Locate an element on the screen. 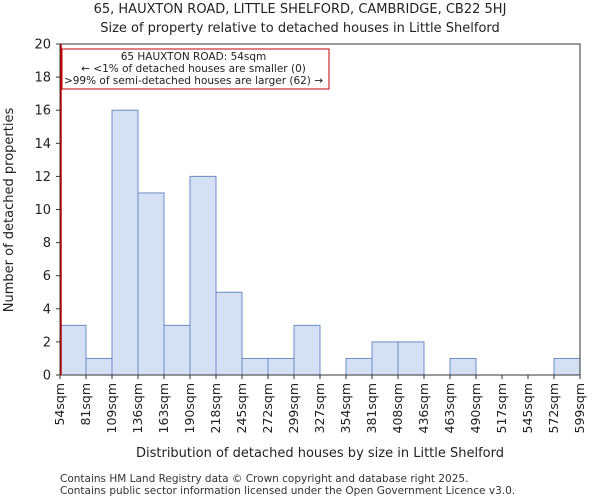 The height and width of the screenshot is (500, 600). y-tick-label-10: 10 is located at coordinates (42, 210).